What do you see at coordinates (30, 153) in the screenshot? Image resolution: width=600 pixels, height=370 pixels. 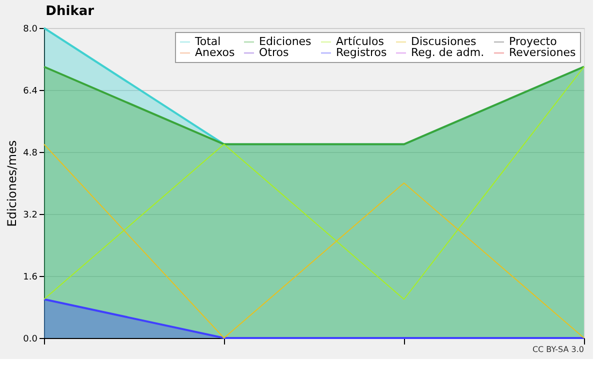 I see `y-tick-label: 4.8` at bounding box center [30, 153].